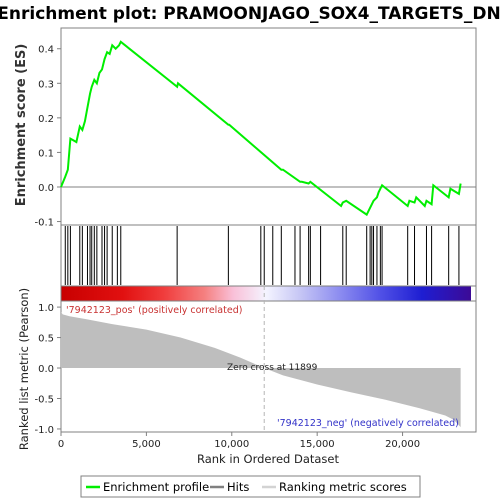 This screenshot has height=500, width=500. I want to click on metric-y-tick-label: -1.0, so click(44, 430).